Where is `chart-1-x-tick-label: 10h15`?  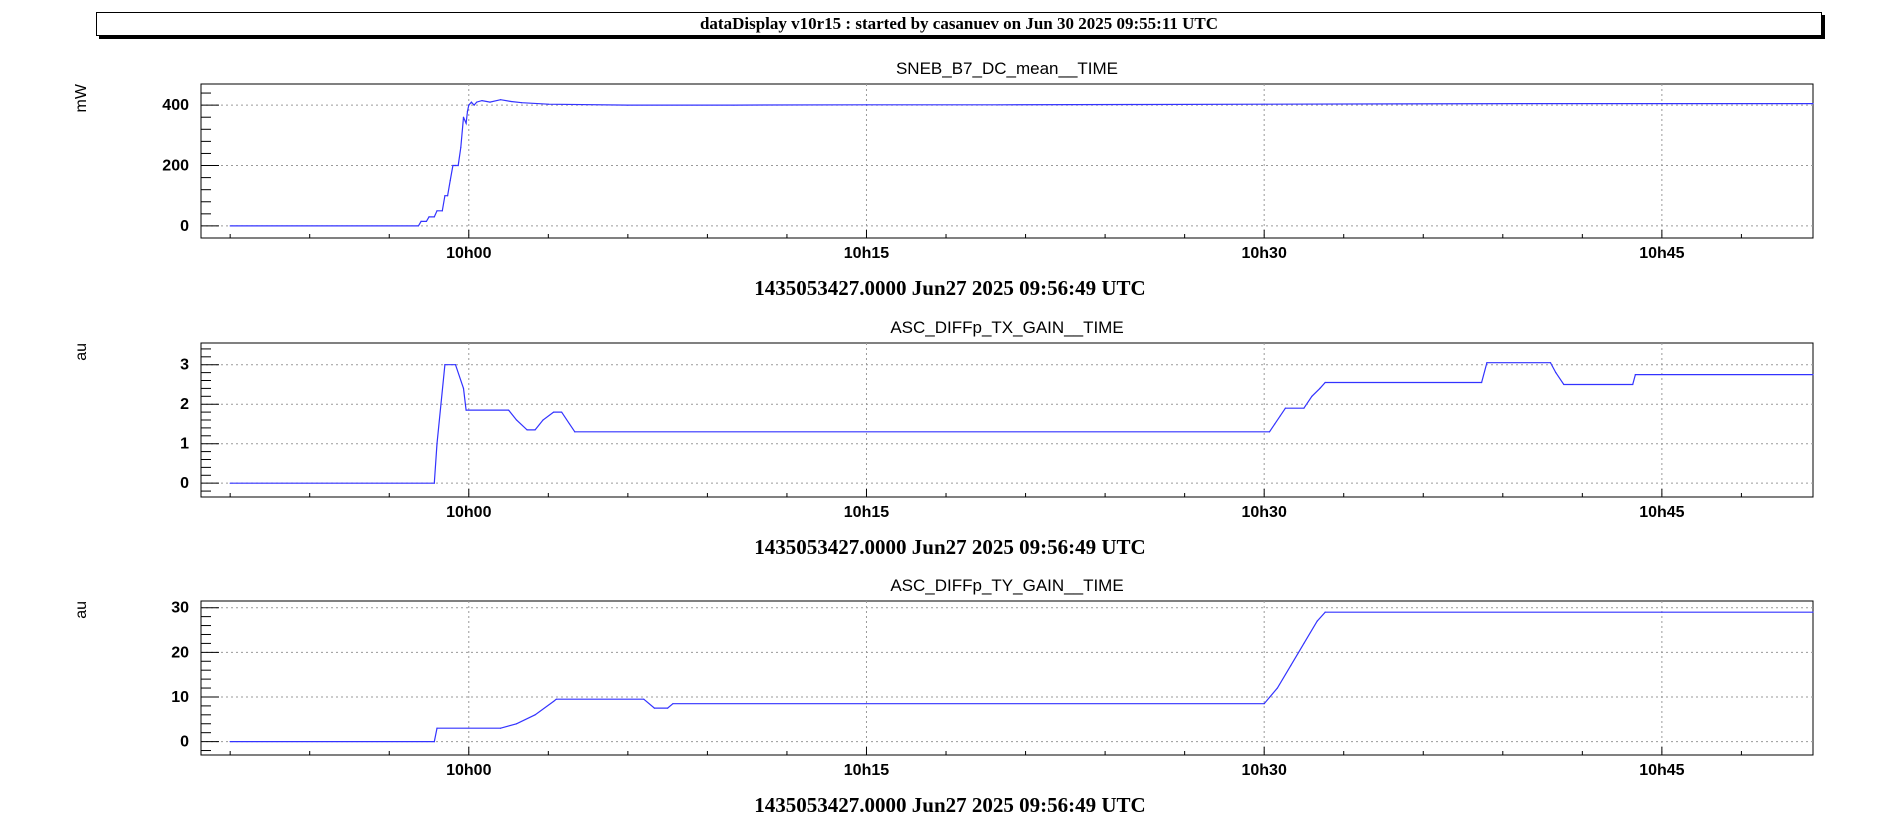 chart-1-x-tick-label: 10h15 is located at coordinates (866, 253).